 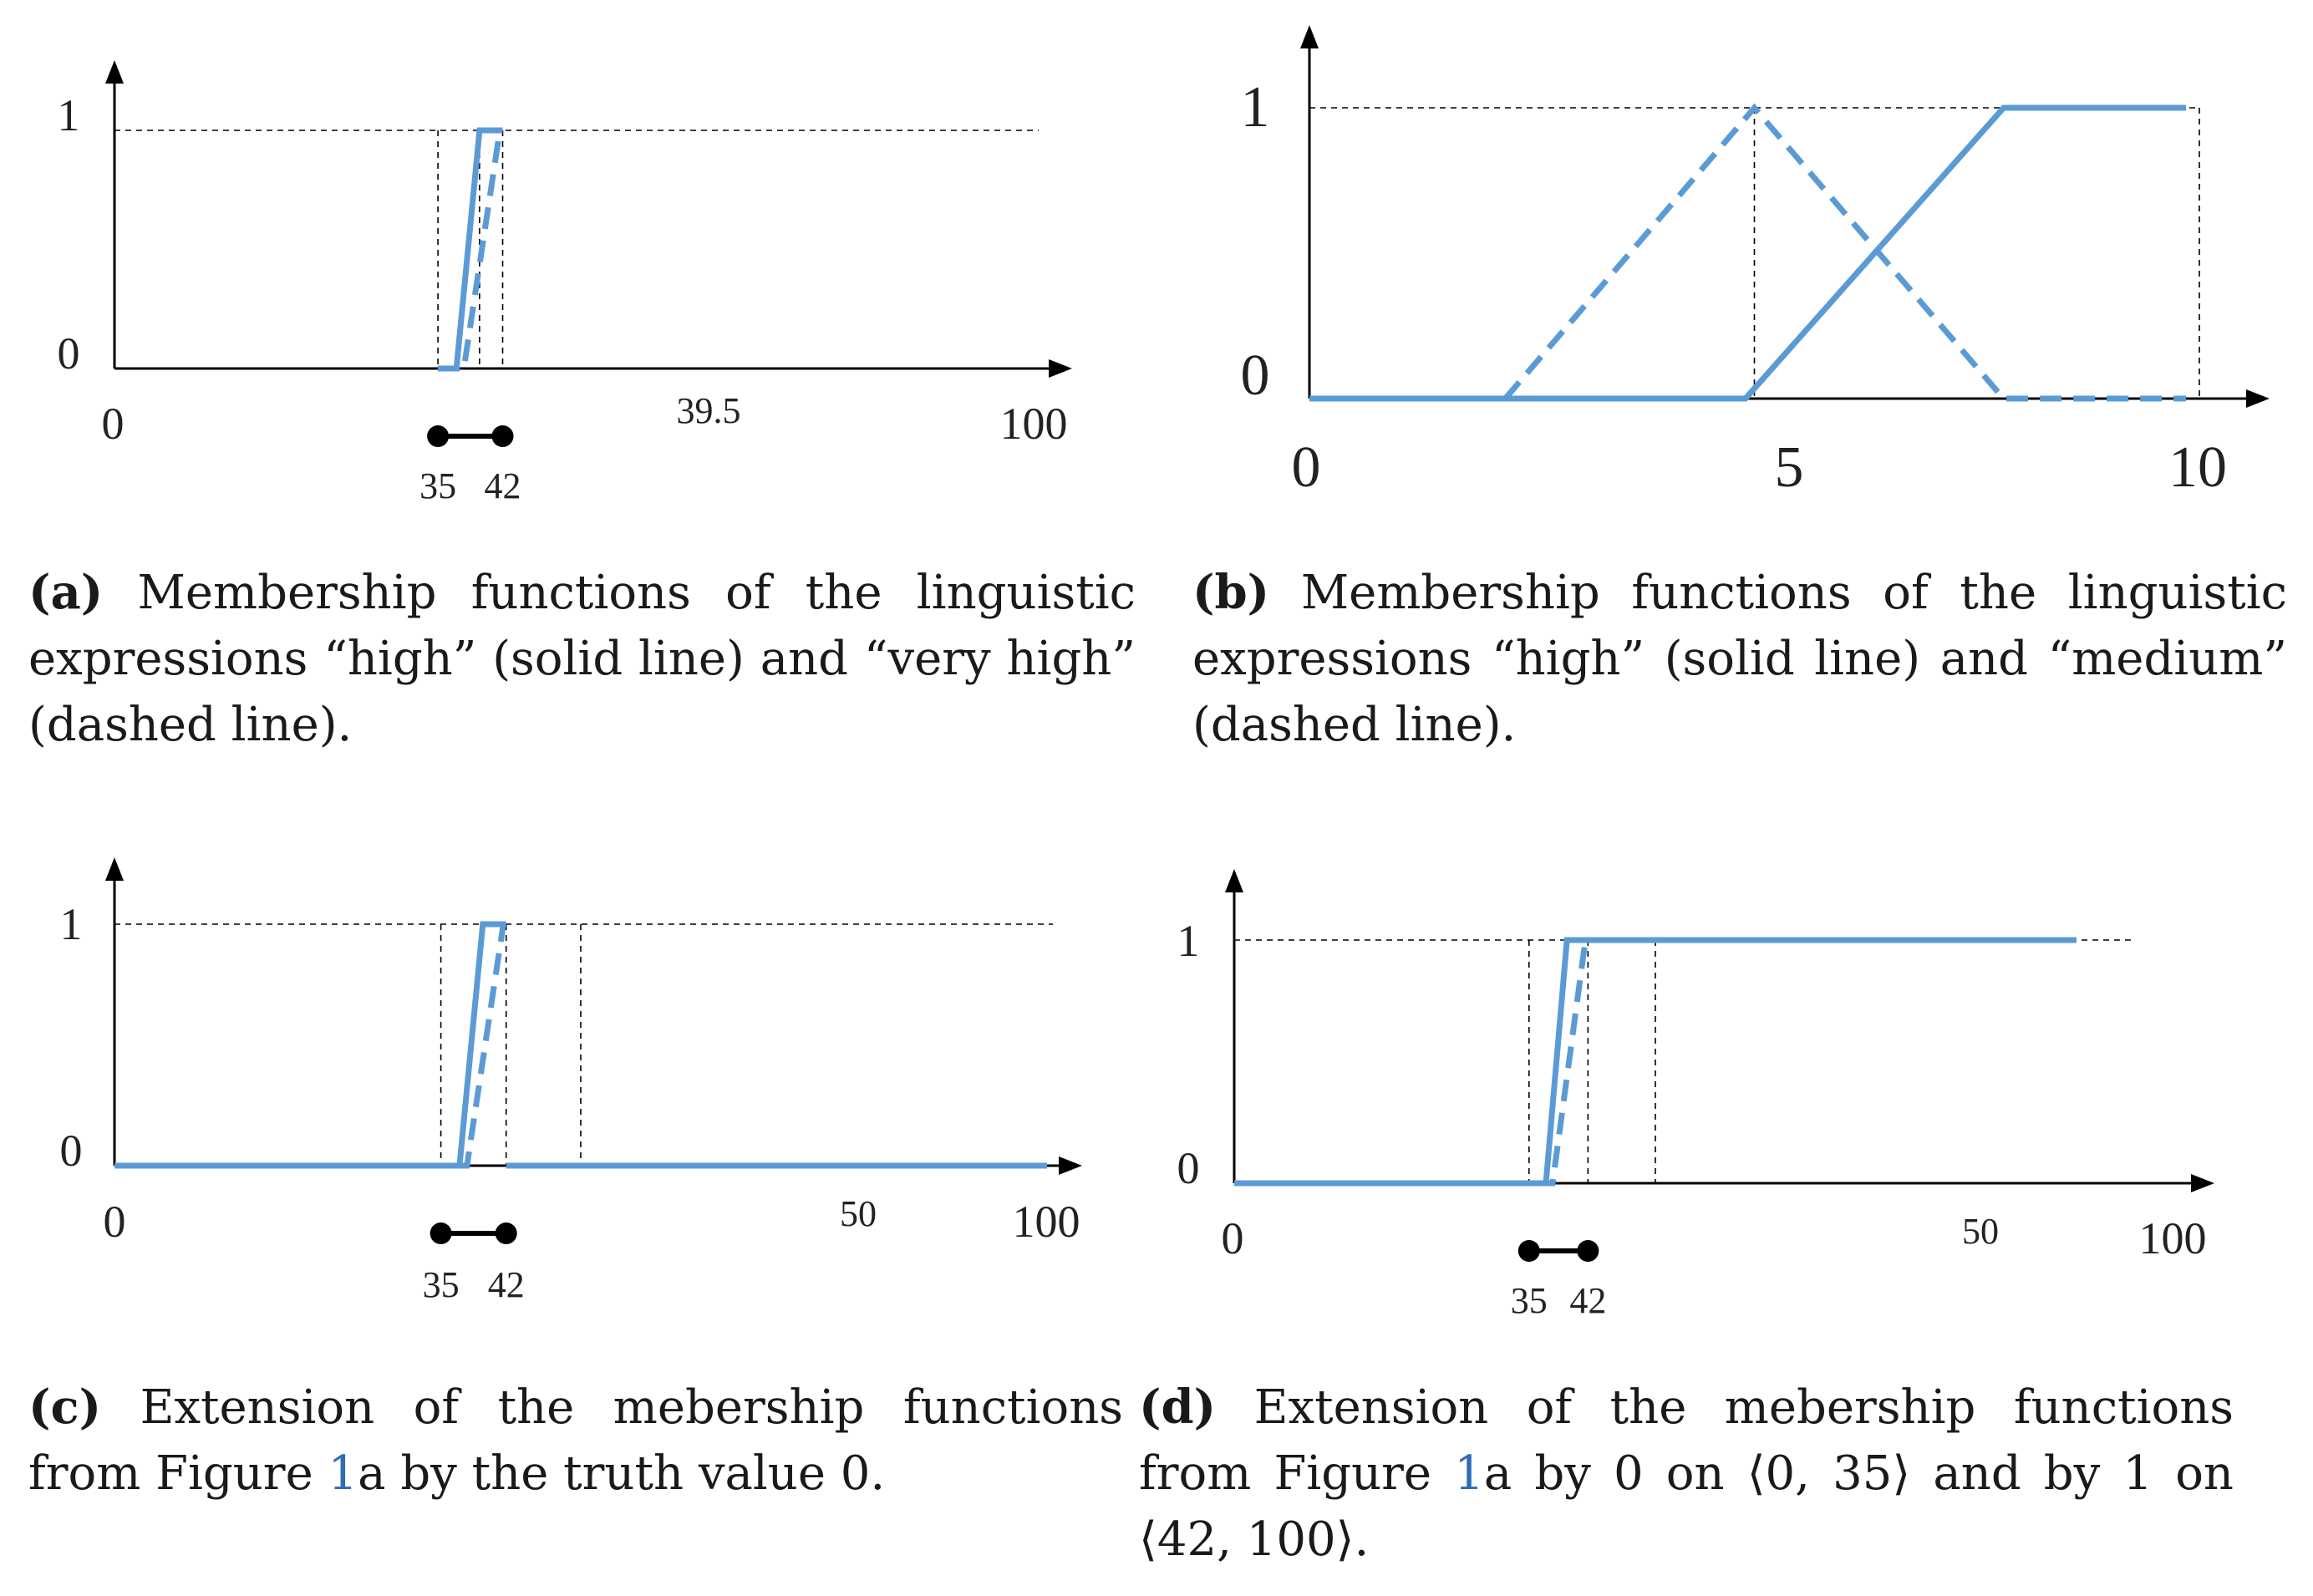 I want to click on caption-a-tag: (a), so click(x=66, y=592).